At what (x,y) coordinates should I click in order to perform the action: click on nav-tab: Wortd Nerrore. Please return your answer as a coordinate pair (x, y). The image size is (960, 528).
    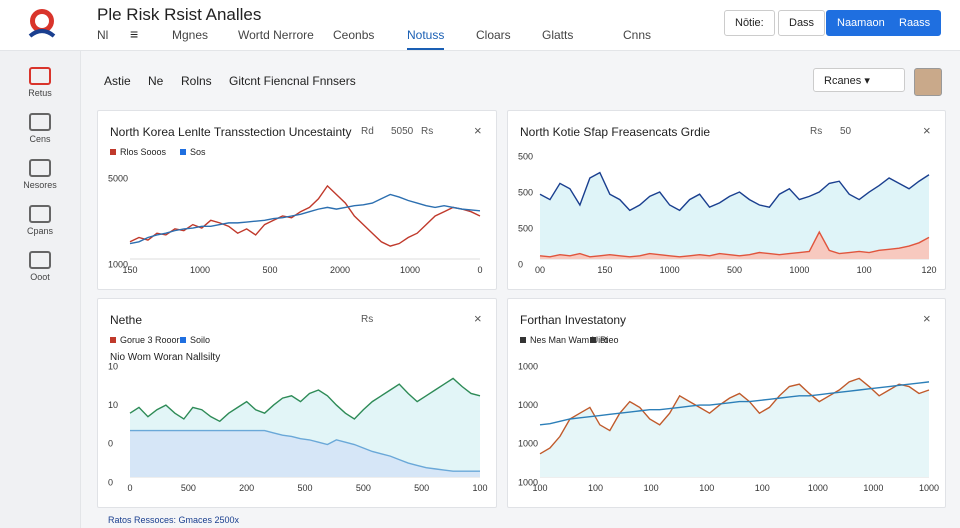
    Looking at the image, I should click on (276, 35).